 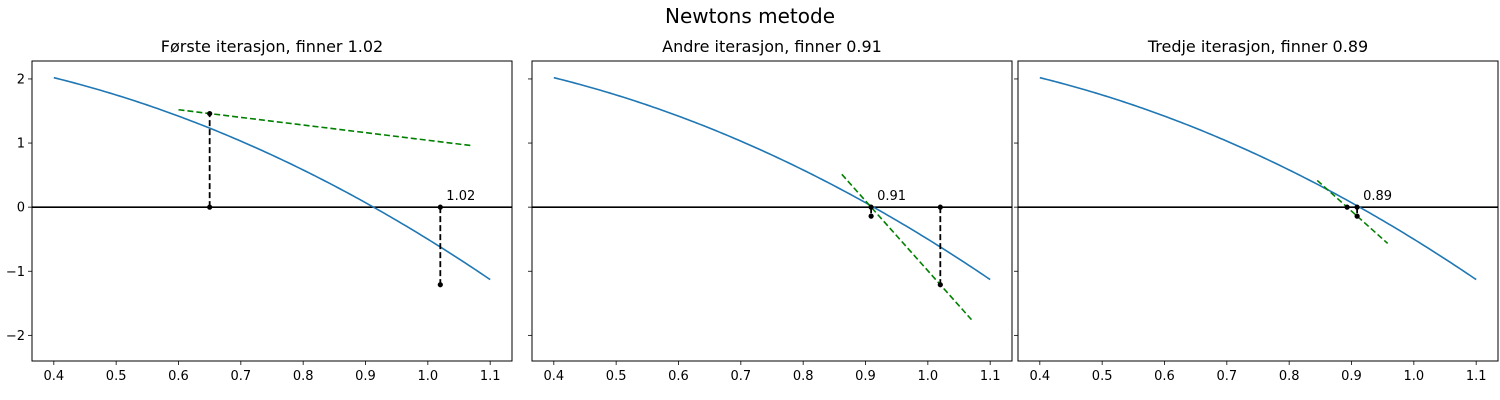 What do you see at coordinates (15, 272) in the screenshot?
I see `y-tick-label: −1` at bounding box center [15, 272].